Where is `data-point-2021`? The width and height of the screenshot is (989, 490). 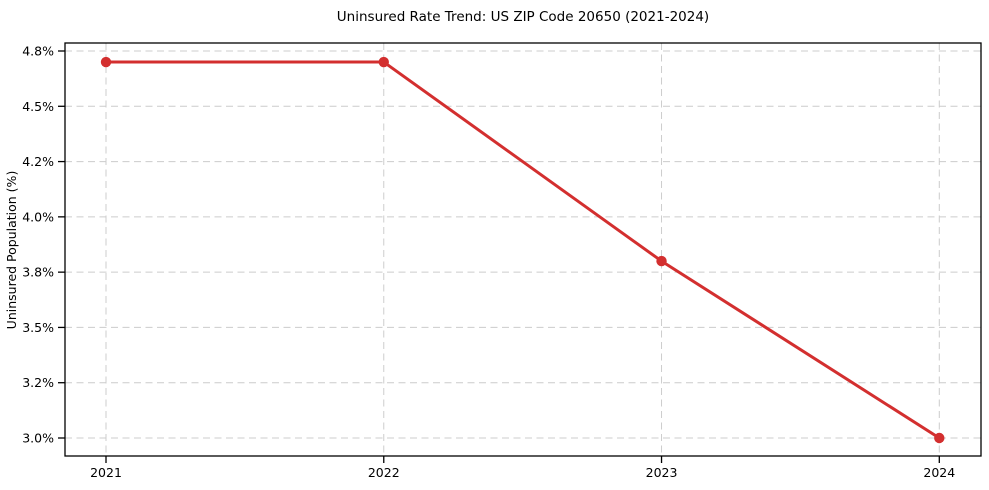
data-point-2021 is located at coordinates (106, 62).